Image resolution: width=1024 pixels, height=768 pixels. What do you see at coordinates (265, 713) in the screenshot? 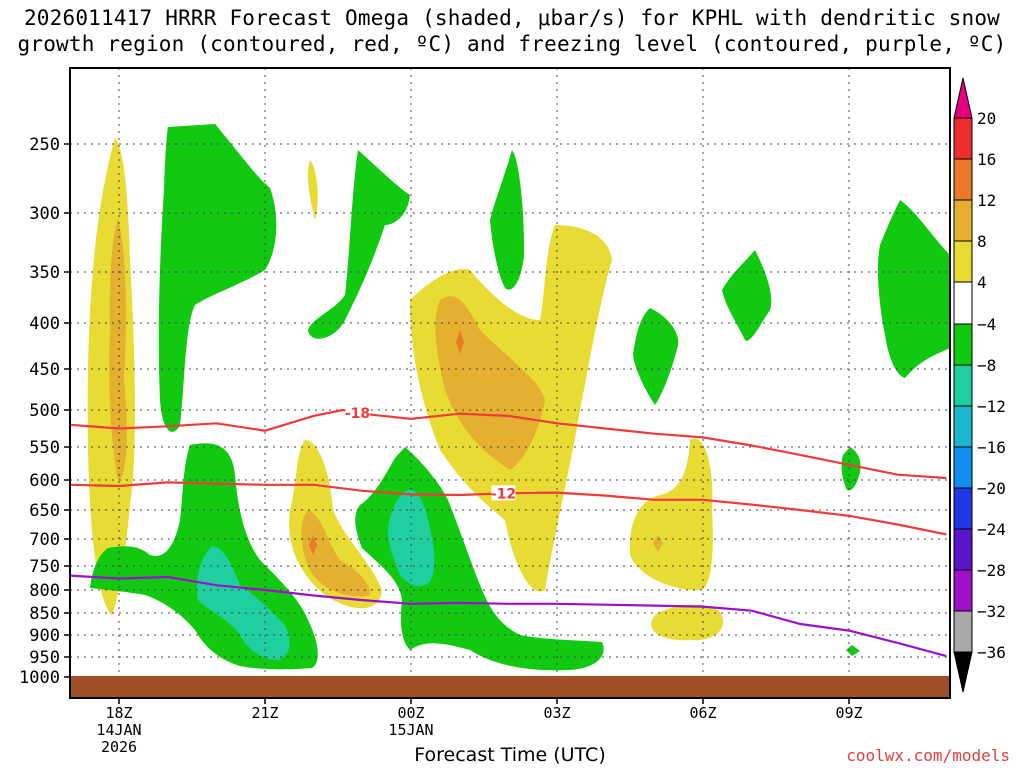
I see `x-tick-label: 21Z` at bounding box center [265, 713].